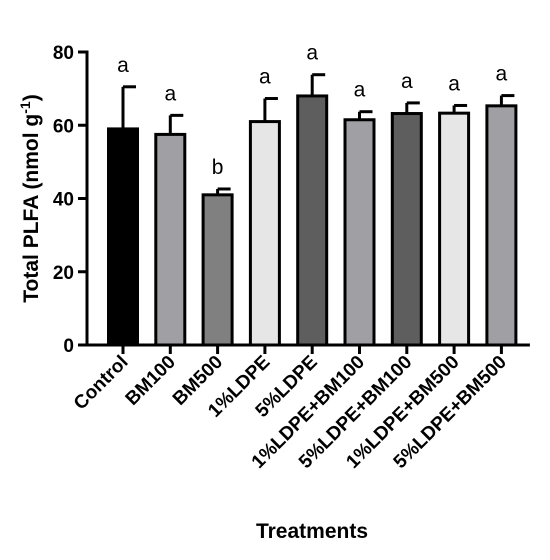 This screenshot has width=550, height=560. Describe the element at coordinates (217, 270) in the screenshot. I see `bar-bm500` at that location.